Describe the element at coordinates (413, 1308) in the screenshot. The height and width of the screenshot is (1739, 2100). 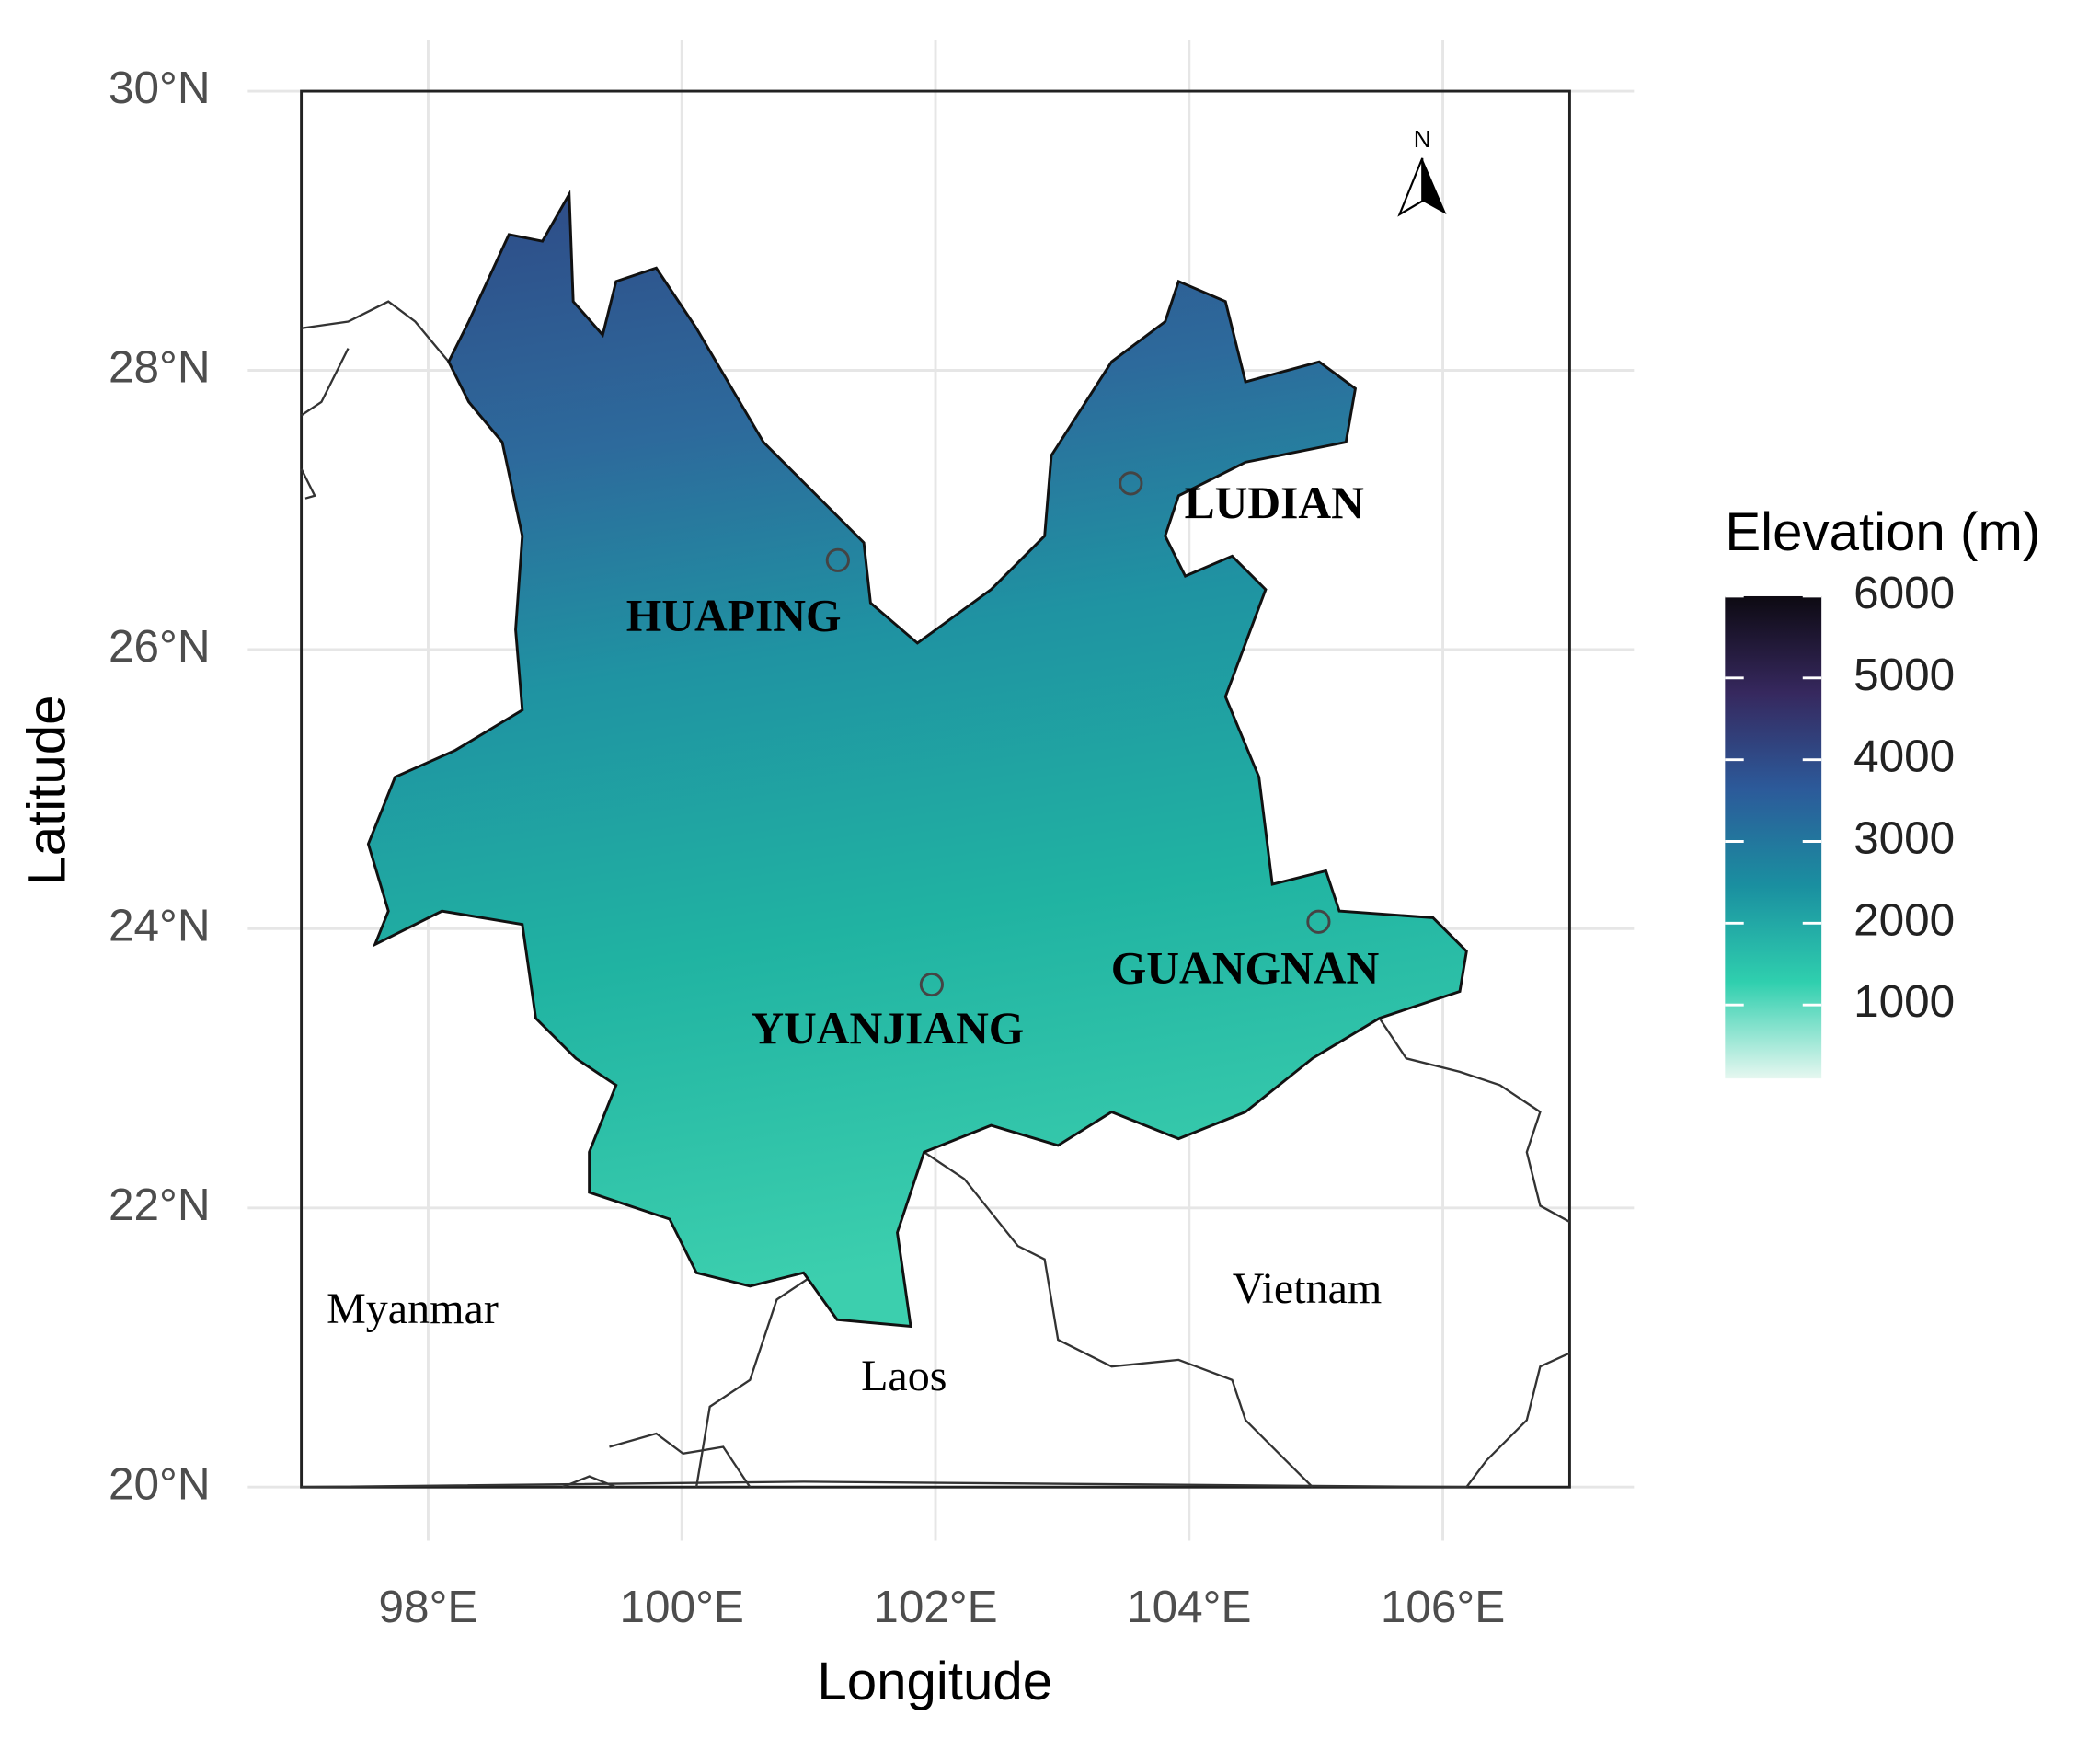
I see `country-label: Myanmar` at that location.